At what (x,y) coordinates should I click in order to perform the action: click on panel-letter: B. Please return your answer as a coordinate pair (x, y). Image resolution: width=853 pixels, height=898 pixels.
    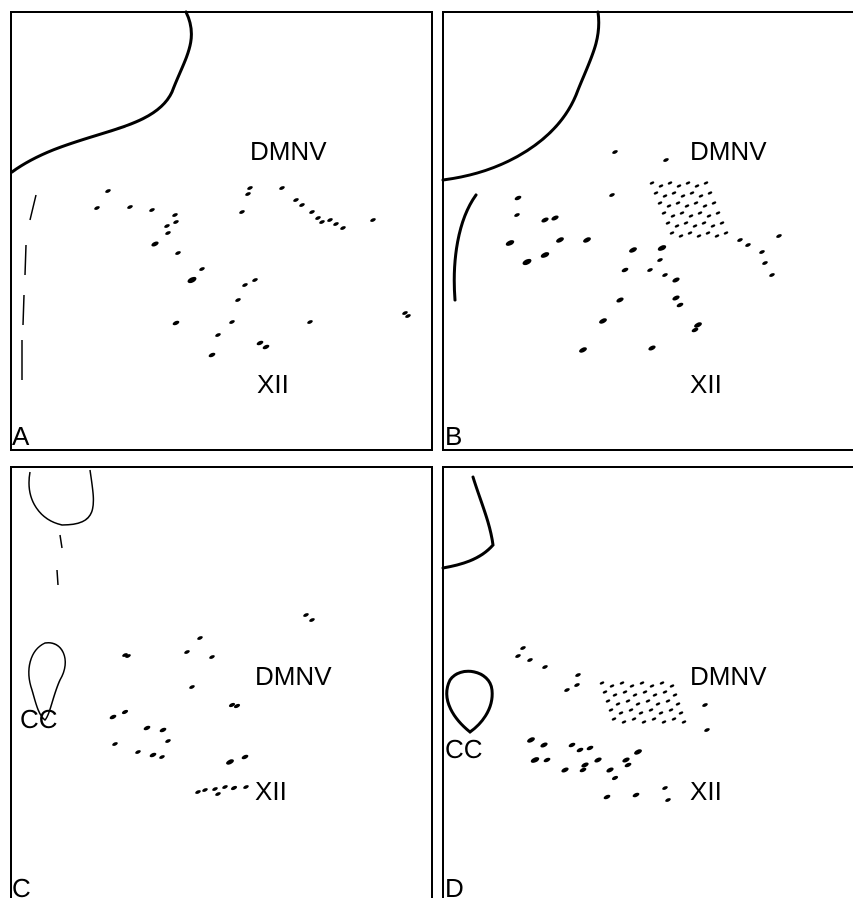
    Looking at the image, I should click on (453, 436).